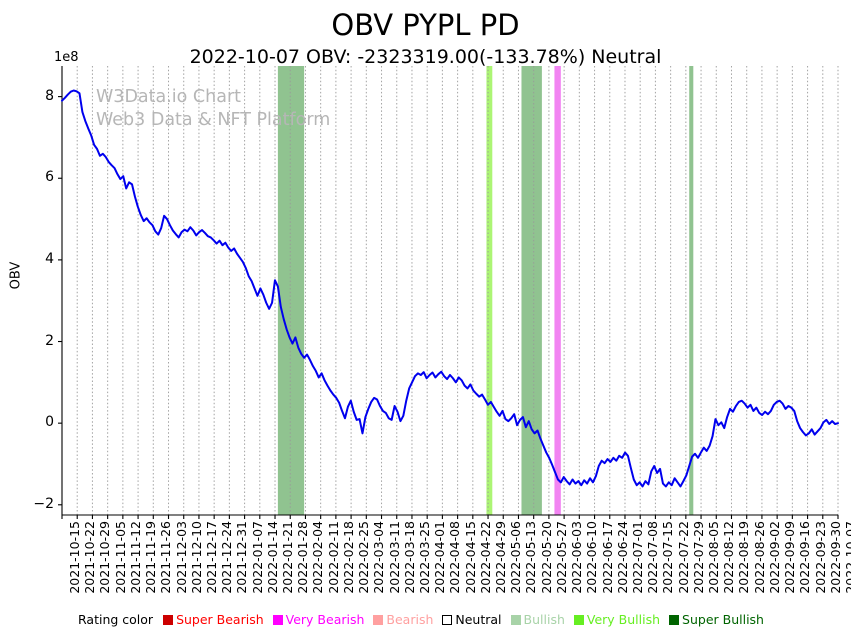 The image size is (851, 641). I want to click on x-tick-label: 2022-07-22, so click(683, 557).